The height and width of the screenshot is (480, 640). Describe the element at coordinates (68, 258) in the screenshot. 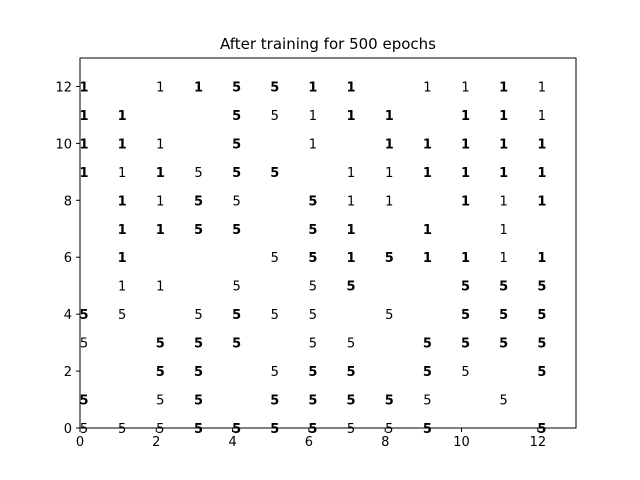

I see `y-tick-label: 6` at that location.